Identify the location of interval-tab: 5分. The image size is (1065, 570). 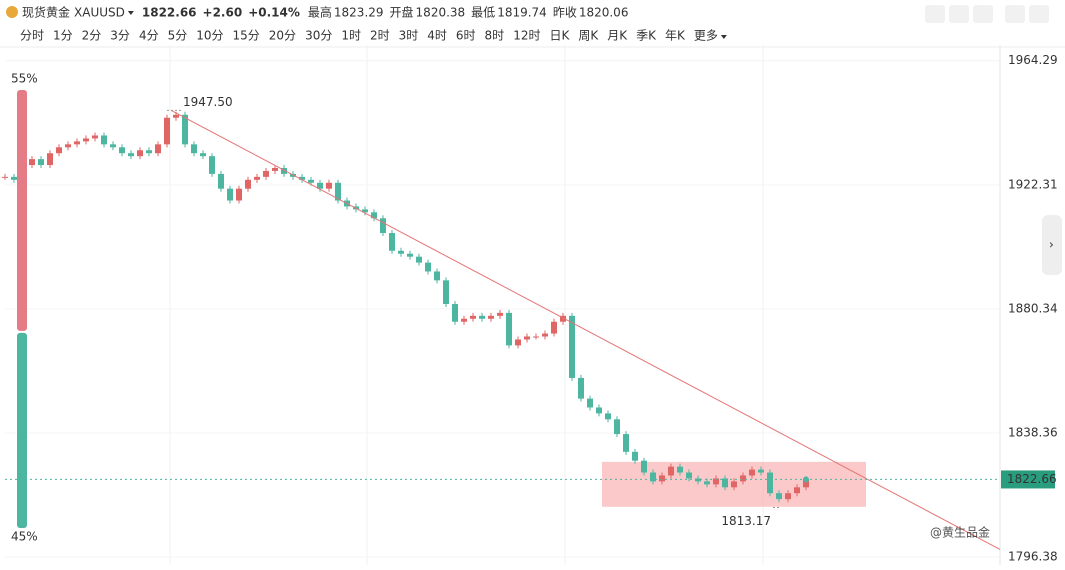
(178, 36).